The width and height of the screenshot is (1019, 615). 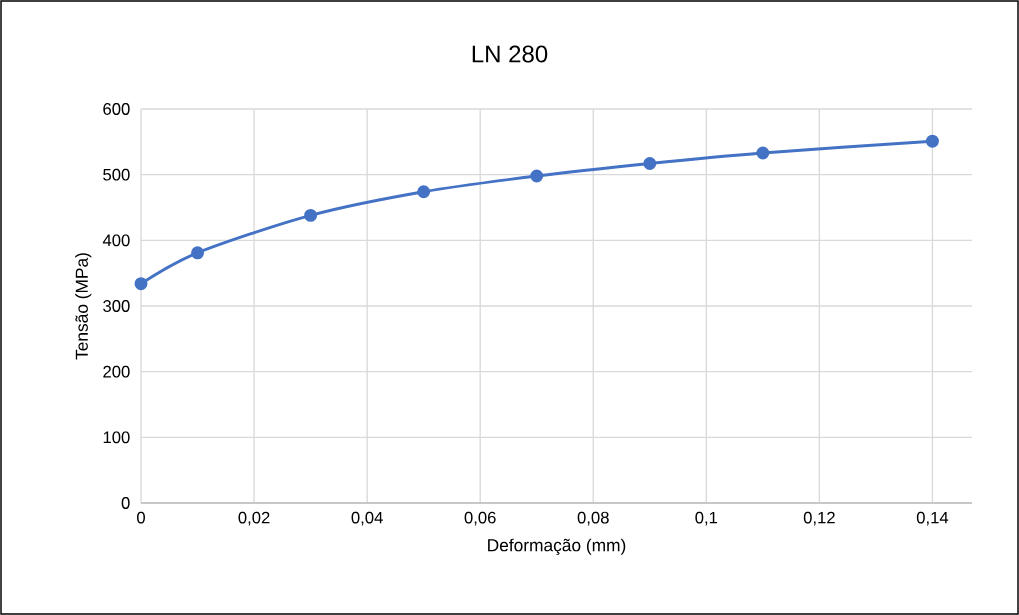 I want to click on x-tick-label: 0,06, so click(x=480, y=518).